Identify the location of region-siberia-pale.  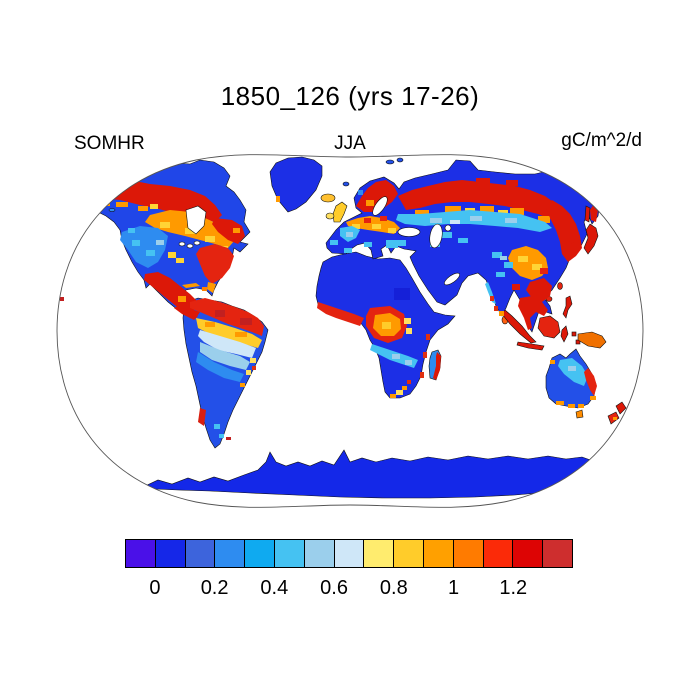
(455, 222).